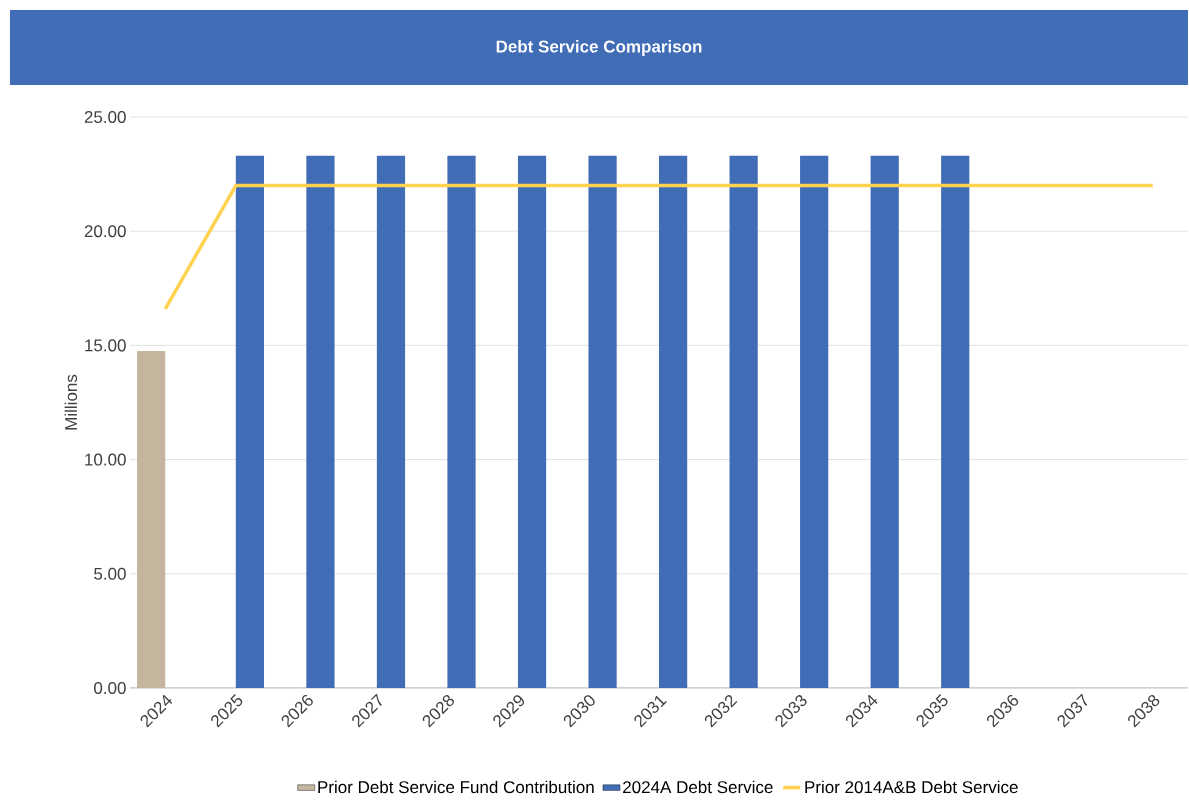  I want to click on chart-title: Debt Service Comparison, so click(599, 48).